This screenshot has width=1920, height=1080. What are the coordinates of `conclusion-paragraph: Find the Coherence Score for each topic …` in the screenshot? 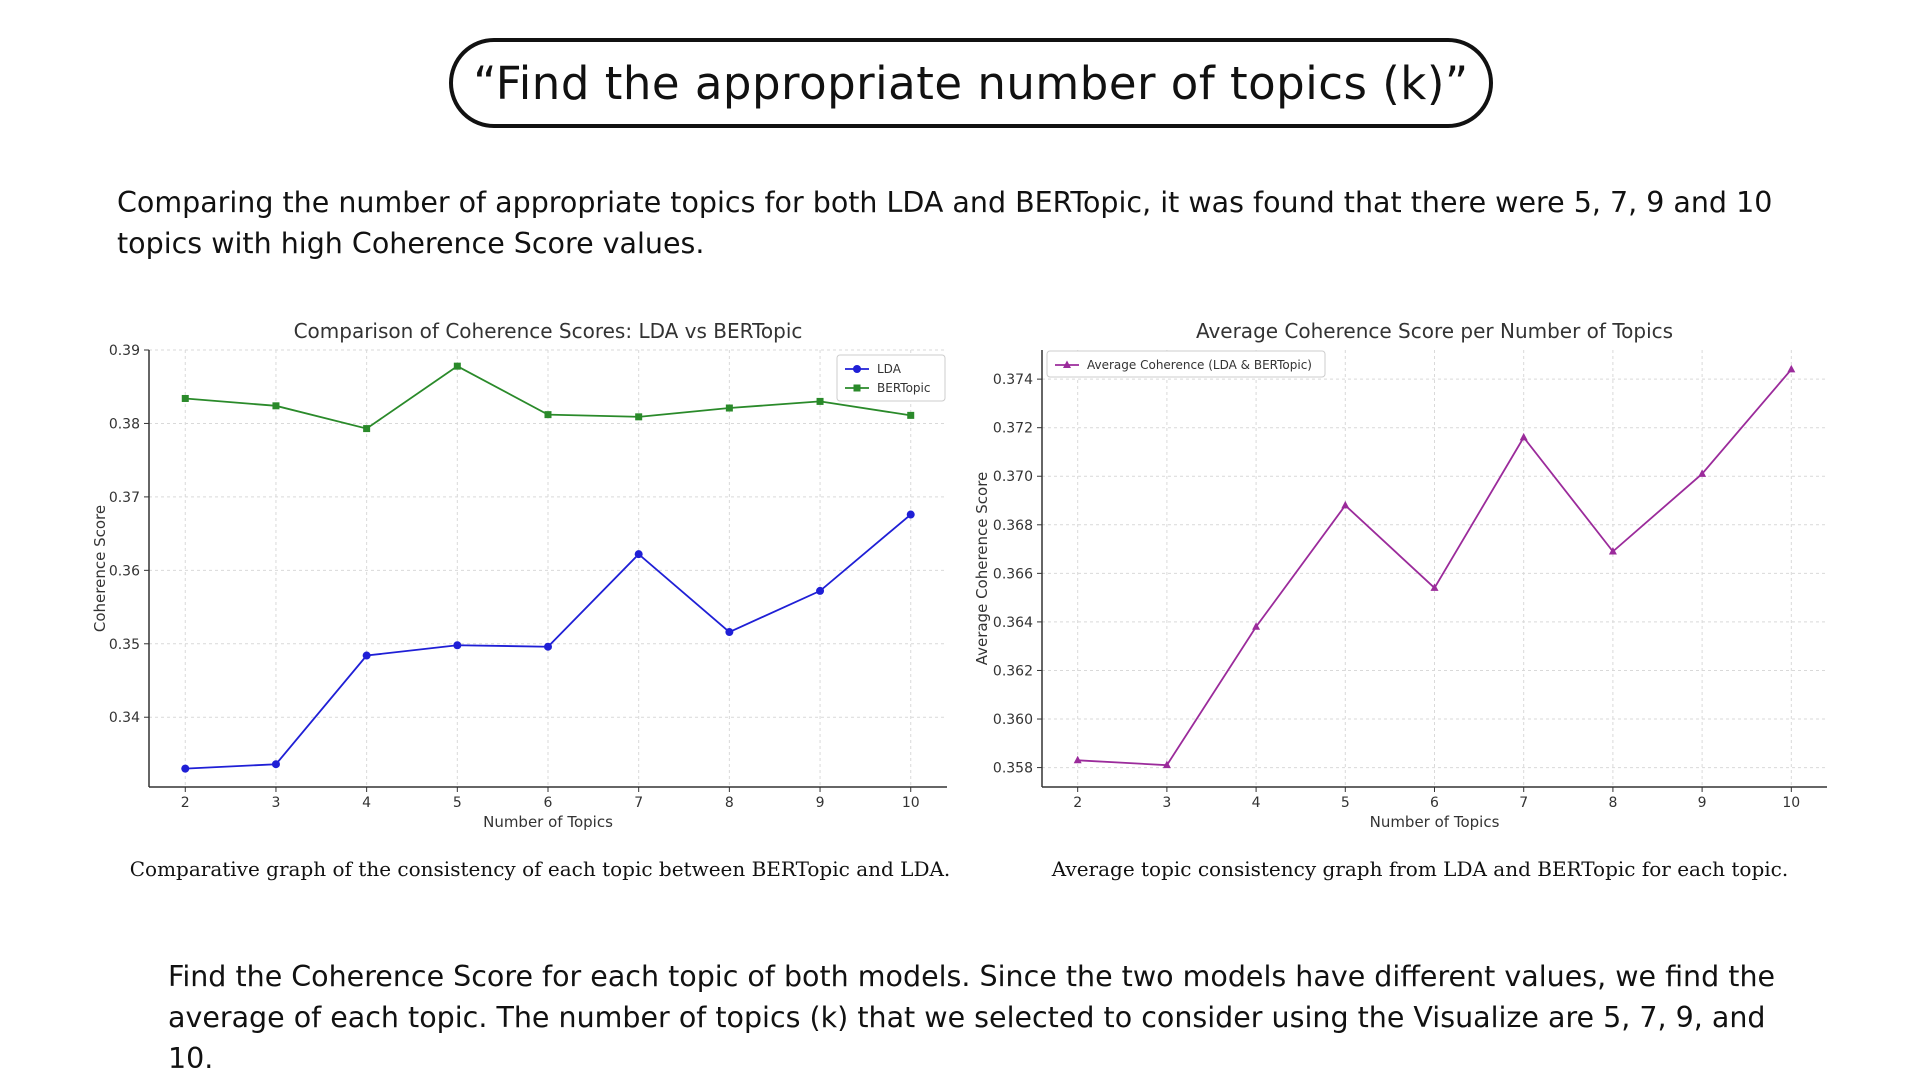 It's located at (972, 1017).